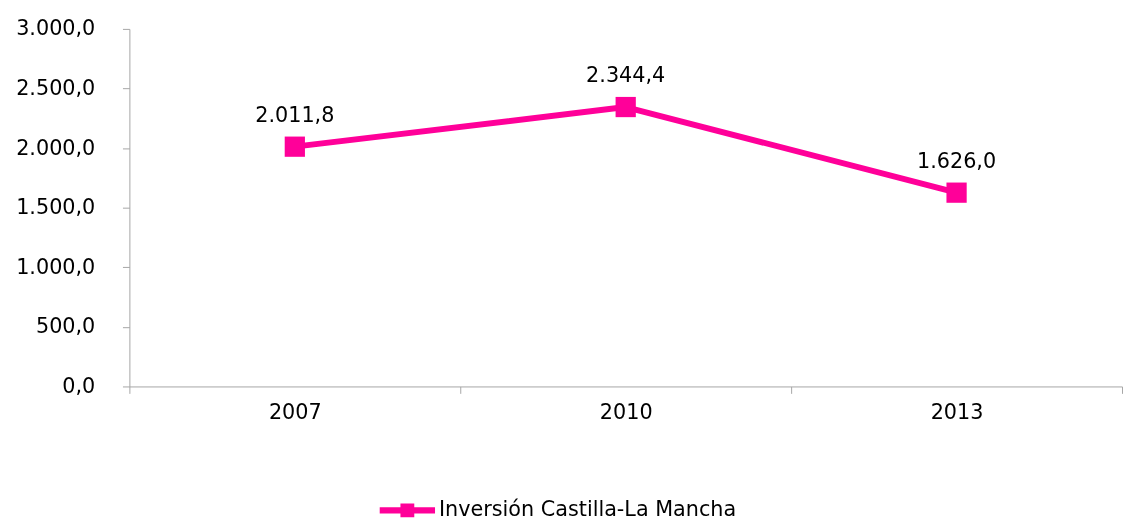 Image resolution: width=1123 pixels, height=522 pixels. I want to click on legend-label: Inversión Castilla-La Mancha, so click(587, 509).